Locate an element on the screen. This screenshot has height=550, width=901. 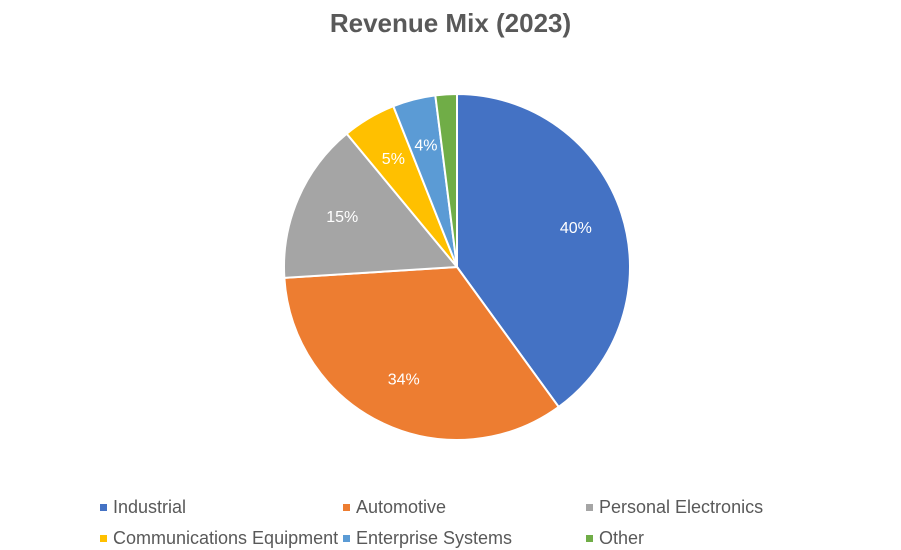
legend-item-enterprise-systems: Enterprise Systems is located at coordinates (427, 538).